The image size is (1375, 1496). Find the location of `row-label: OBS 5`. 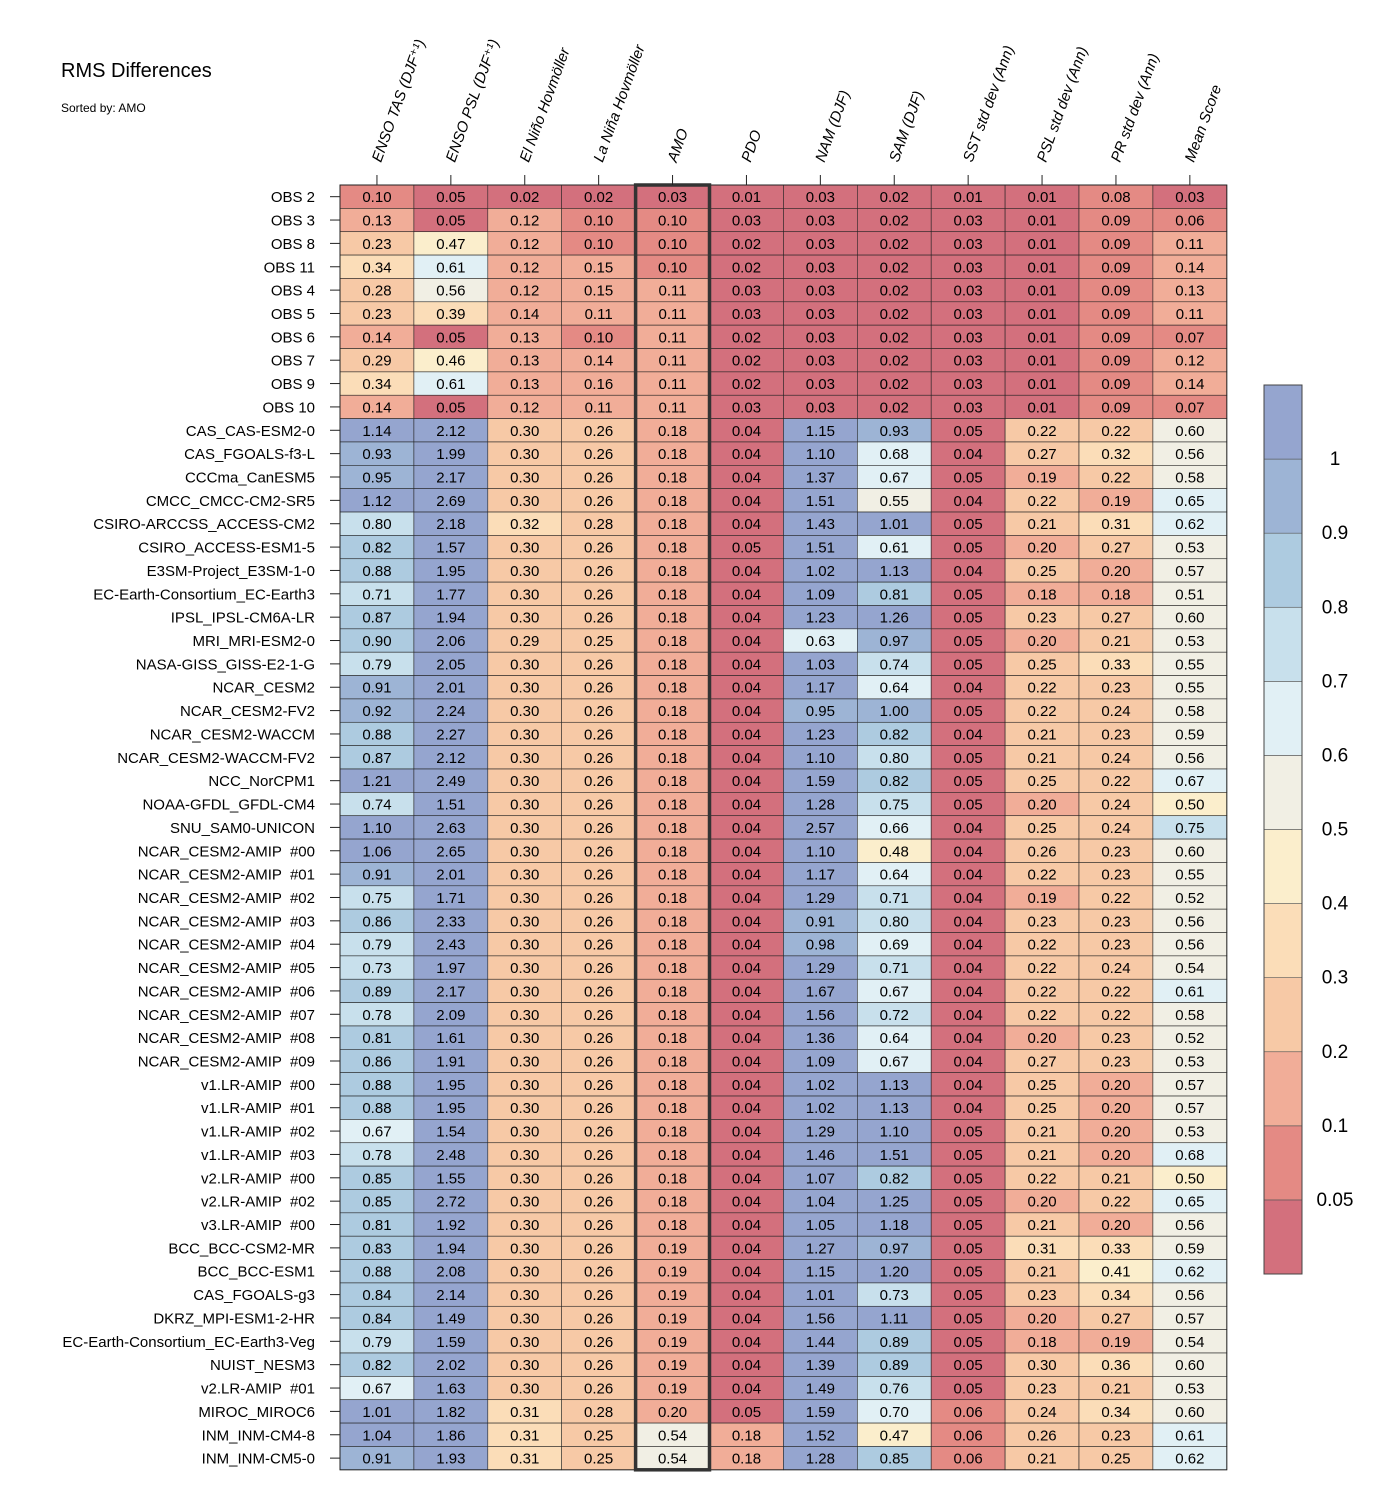

row-label: OBS 5 is located at coordinates (293, 314).